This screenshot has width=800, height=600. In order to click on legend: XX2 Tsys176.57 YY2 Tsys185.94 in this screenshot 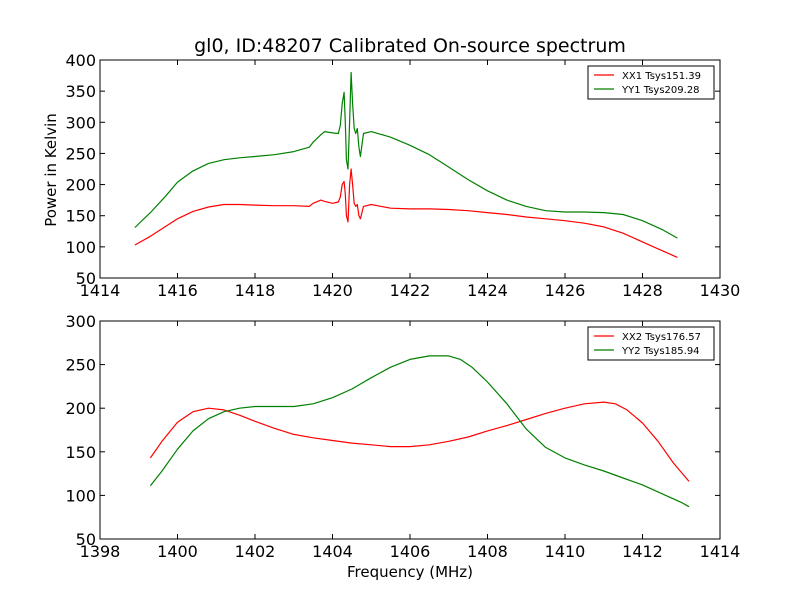, I will do `click(651, 343)`.